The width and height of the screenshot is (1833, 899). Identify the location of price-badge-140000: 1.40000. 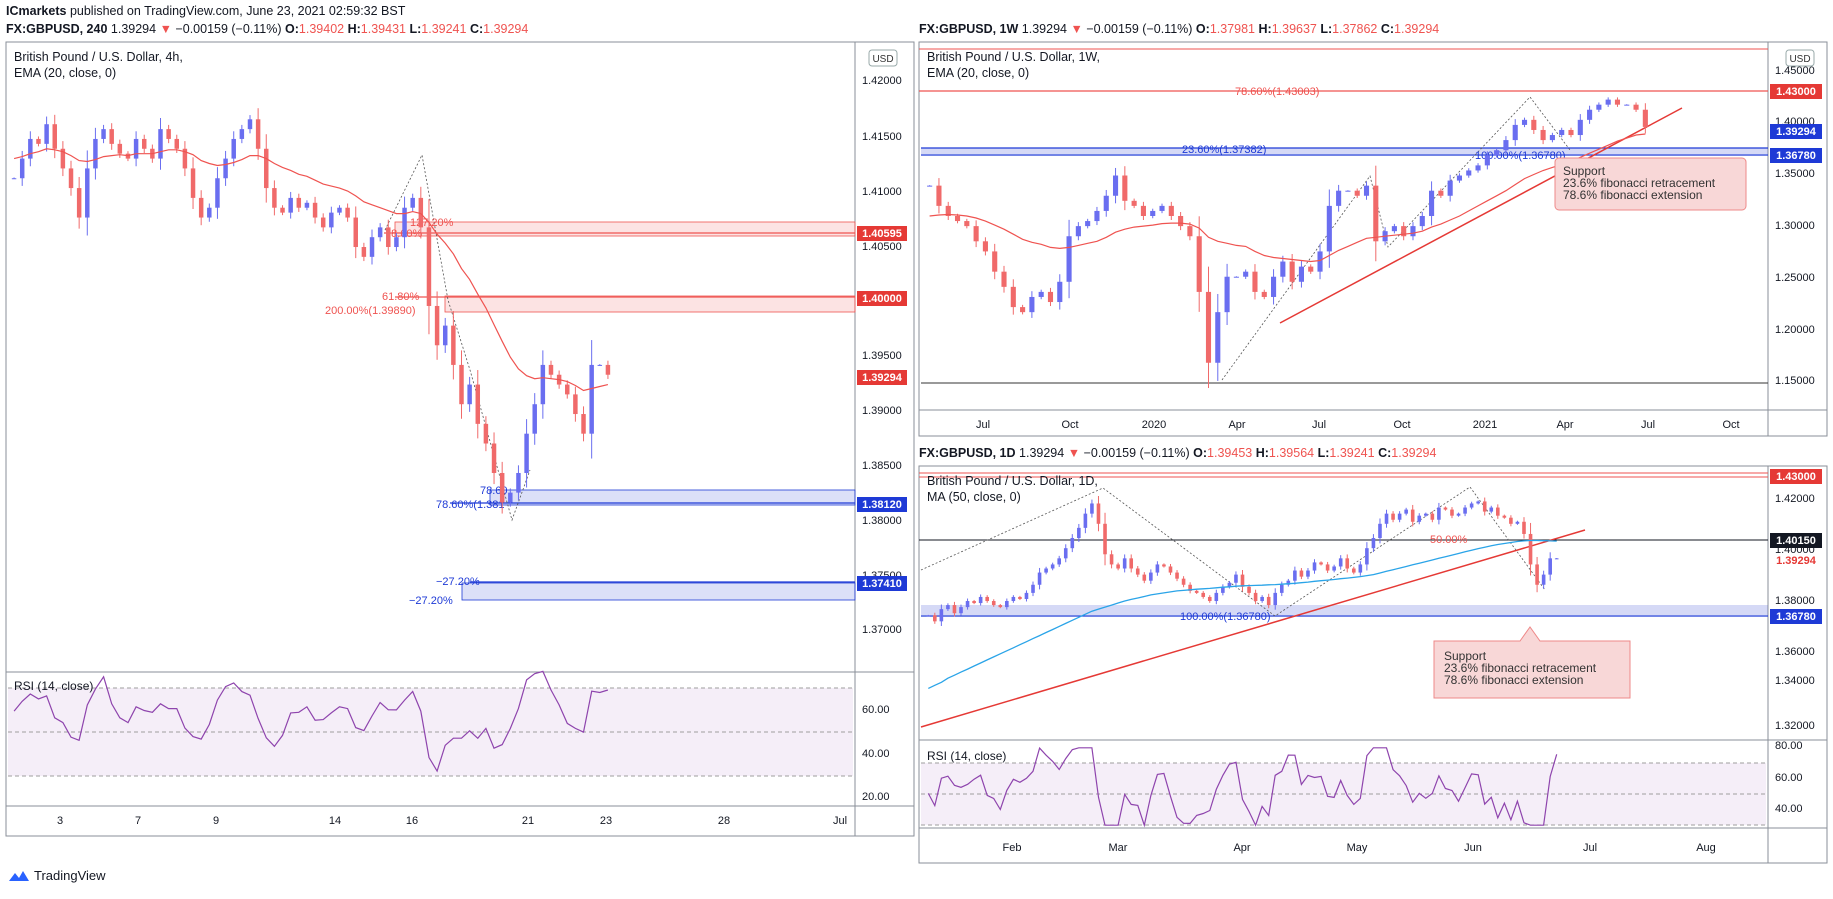
(882, 298).